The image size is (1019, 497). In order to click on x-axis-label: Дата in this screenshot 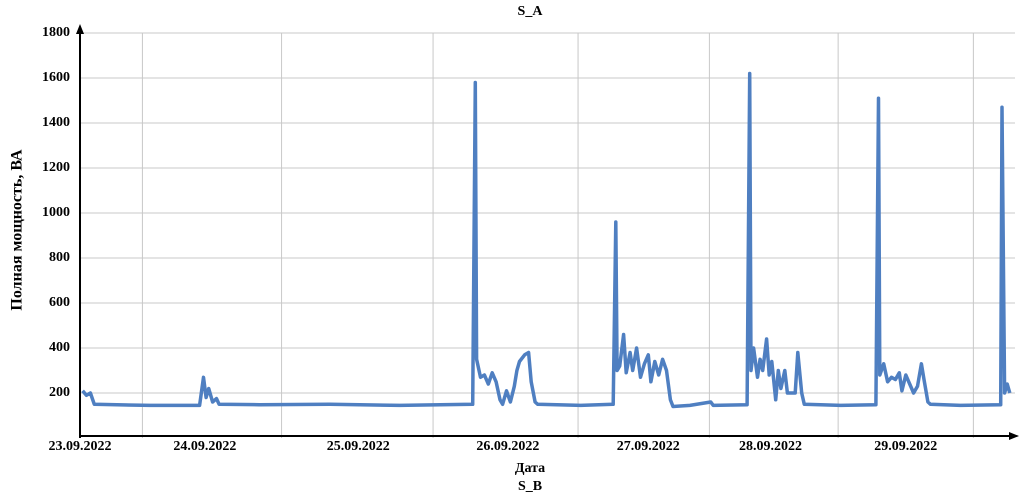, I will do `click(530, 468)`.